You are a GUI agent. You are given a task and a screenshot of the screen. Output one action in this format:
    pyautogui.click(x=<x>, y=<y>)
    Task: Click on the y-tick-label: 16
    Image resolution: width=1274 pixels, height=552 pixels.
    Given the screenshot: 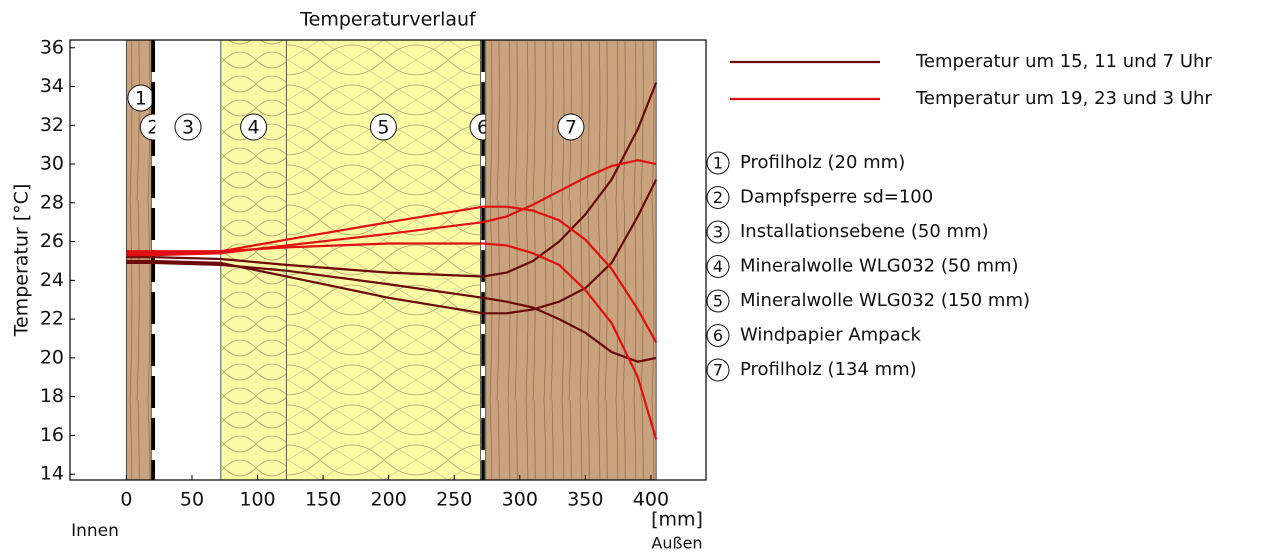 What is the action you would take?
    pyautogui.click(x=52, y=435)
    